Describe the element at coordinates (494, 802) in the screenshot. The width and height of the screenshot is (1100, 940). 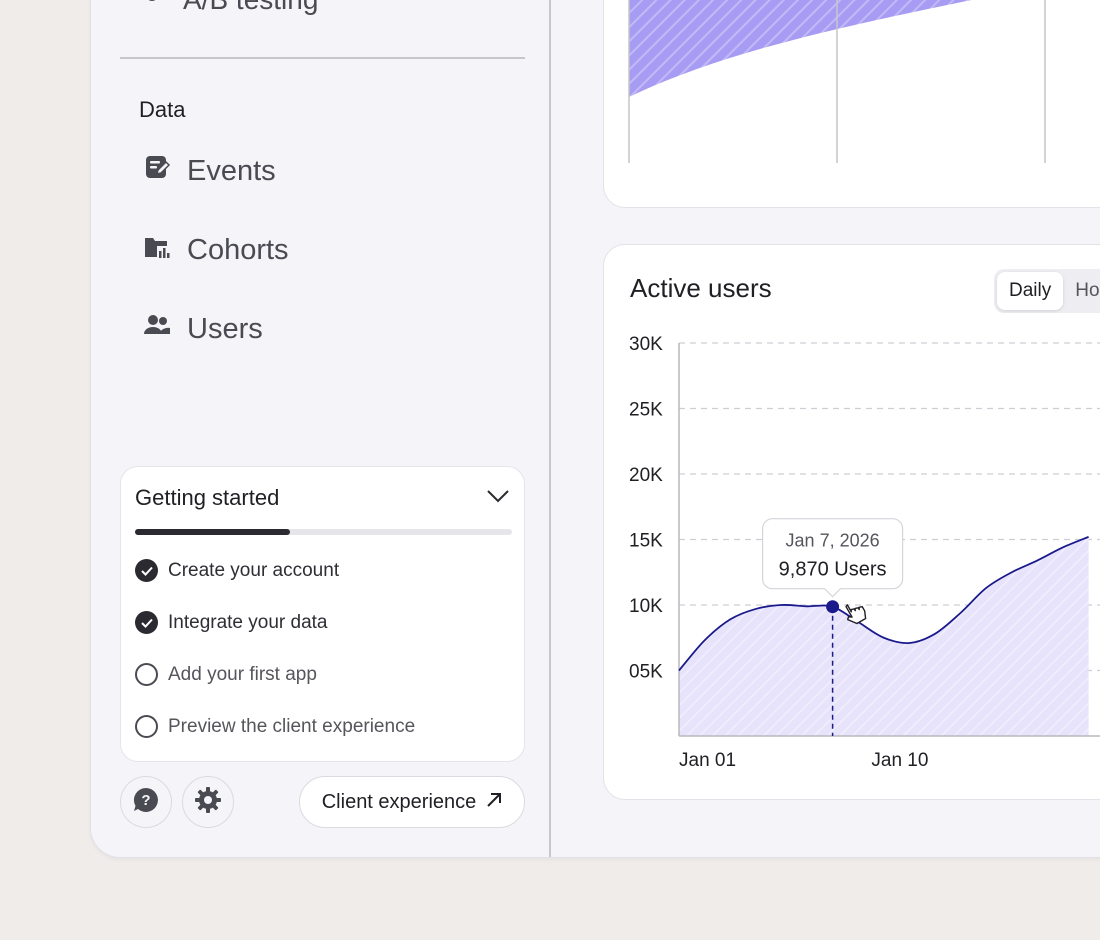
I see `arrow-up-right-icon` at that location.